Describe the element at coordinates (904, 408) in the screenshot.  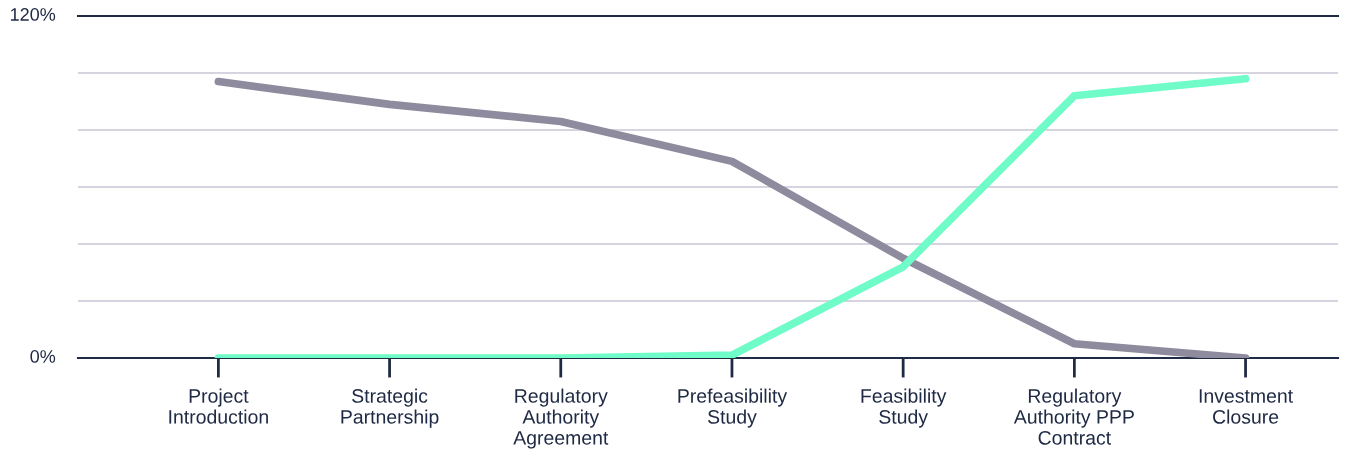
I see `x-tick-label: Feasibility Study` at that location.